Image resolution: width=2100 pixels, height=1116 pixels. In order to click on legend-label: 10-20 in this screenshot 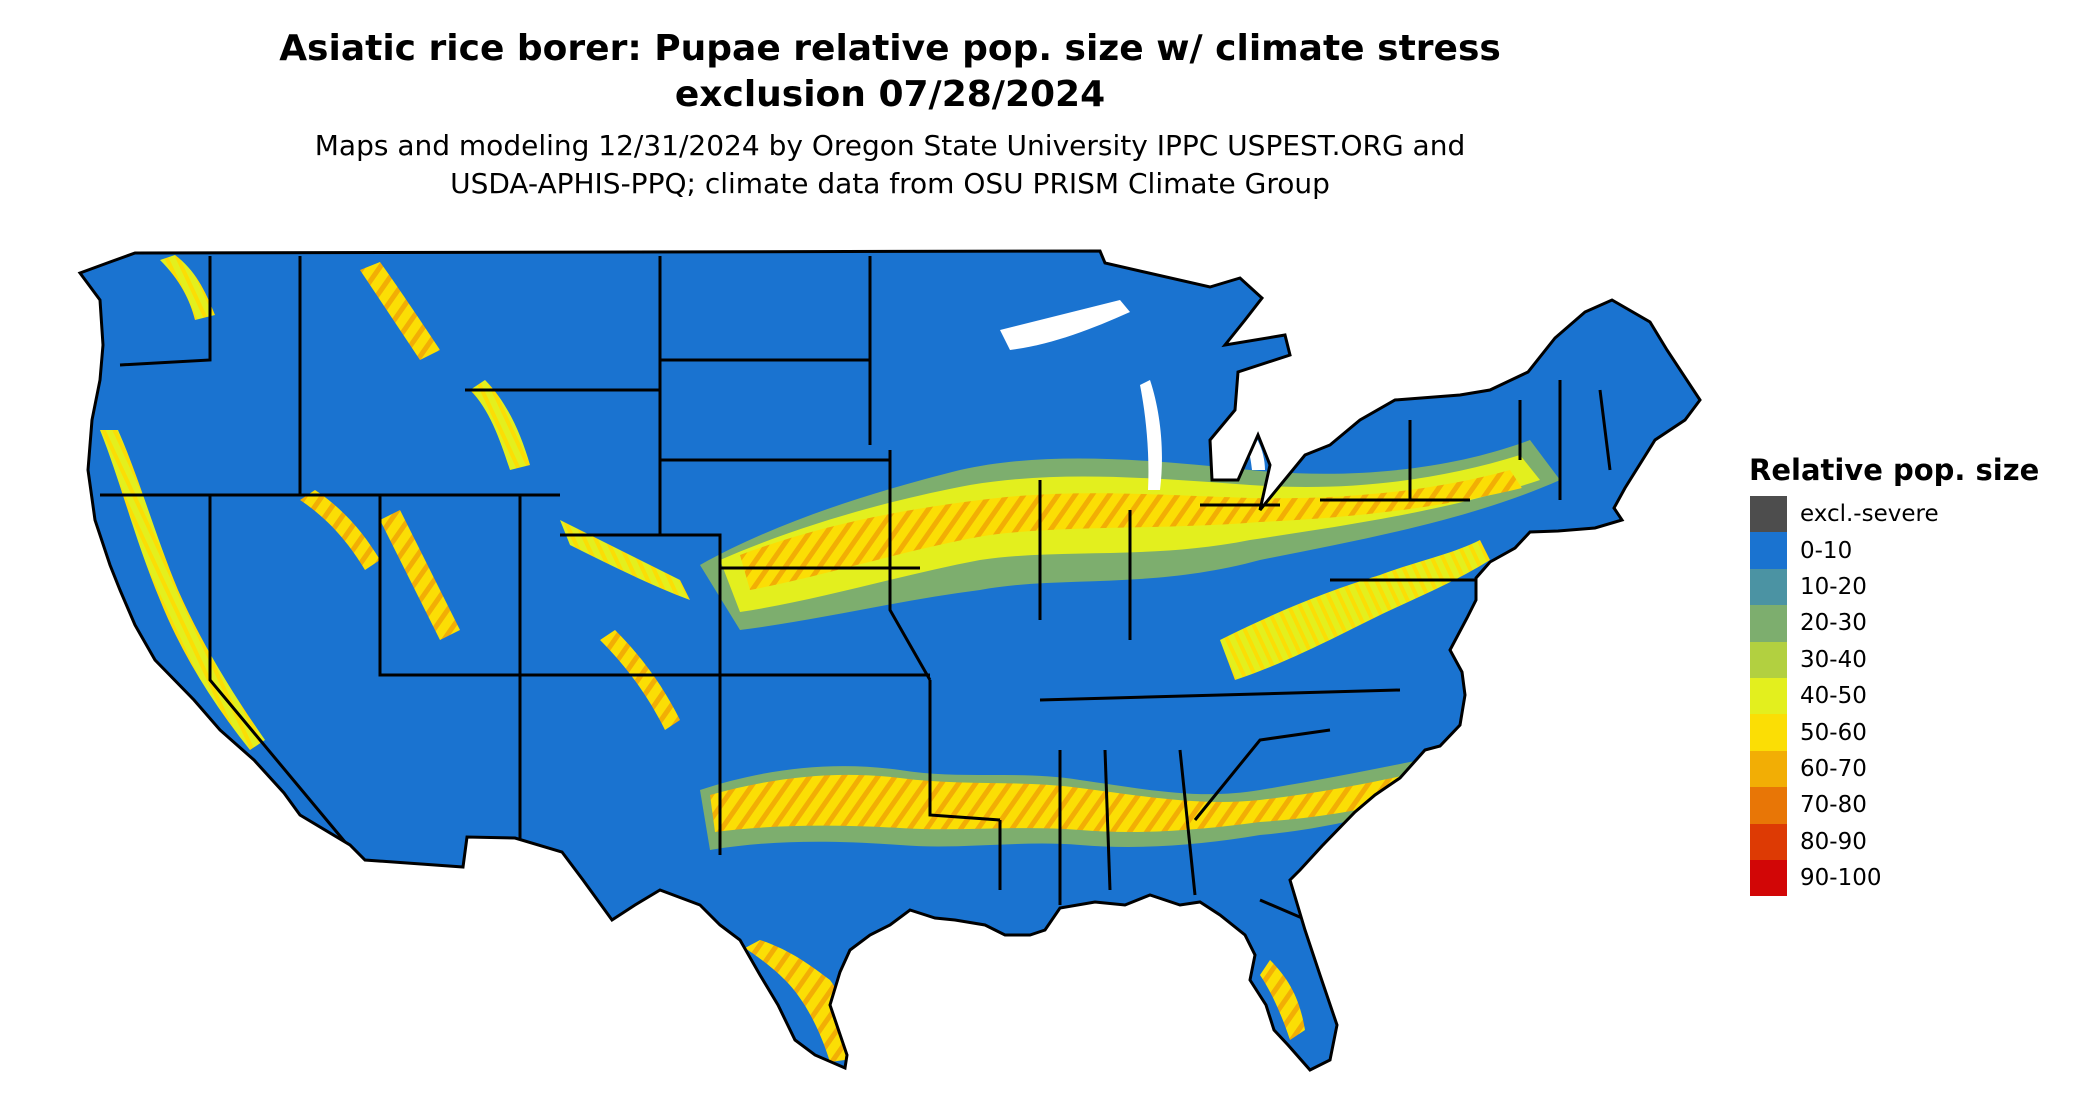, I will do `click(1833, 586)`.